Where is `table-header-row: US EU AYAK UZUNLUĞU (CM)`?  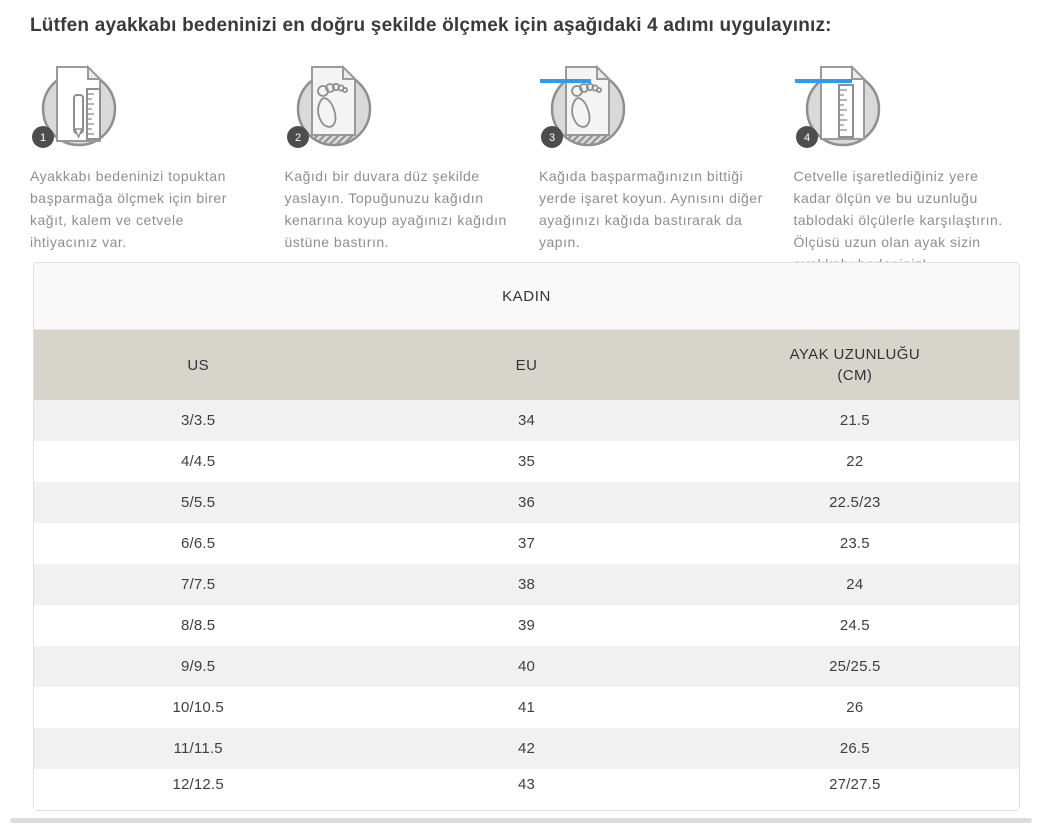
table-header-row: US EU AYAK UZUNLUĞU (CM) is located at coordinates (526, 365).